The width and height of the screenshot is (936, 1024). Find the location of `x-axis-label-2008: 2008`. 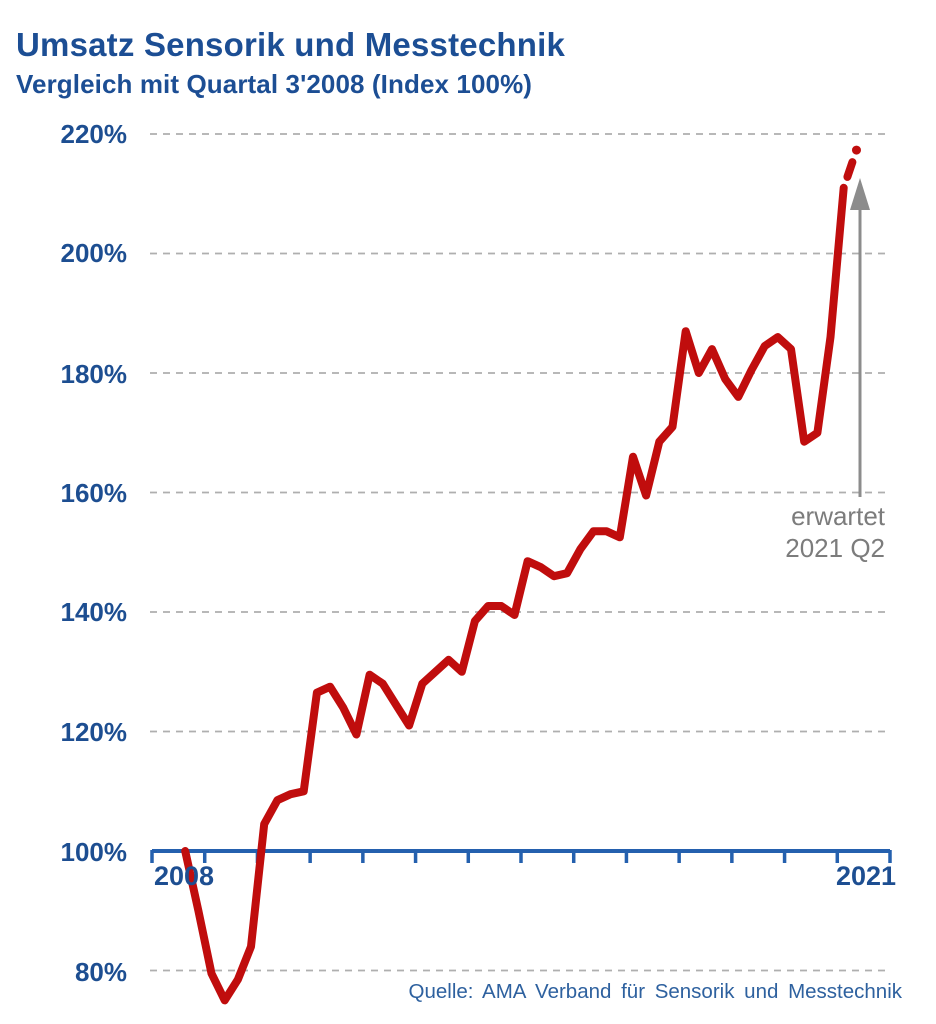

x-axis-label-2008: 2008 is located at coordinates (184, 876).